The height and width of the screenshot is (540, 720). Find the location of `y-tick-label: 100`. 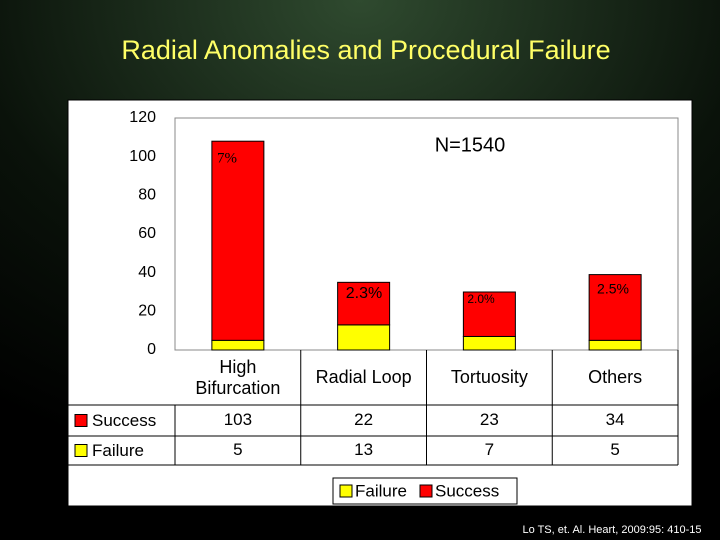

y-tick-label: 100 is located at coordinates (142, 156).